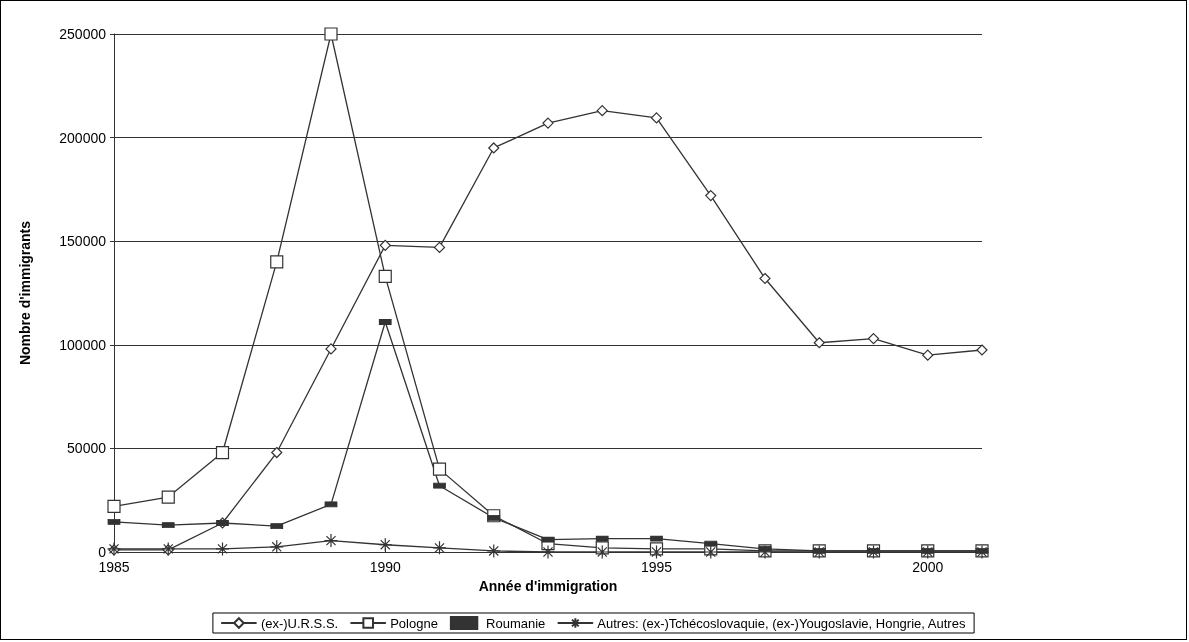 The height and width of the screenshot is (642, 1189). I want to click on x-tick-label: 2000, so click(928, 567).